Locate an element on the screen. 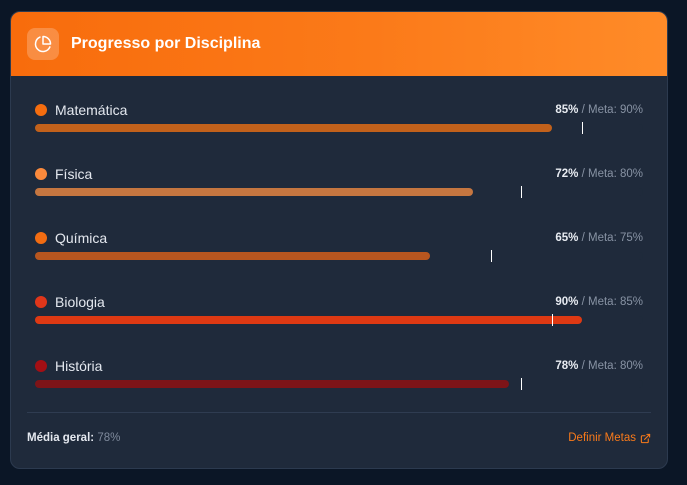 Image resolution: width=687 pixels, height=485 pixels. card-header: Progresso por Disciplina is located at coordinates (339, 44).